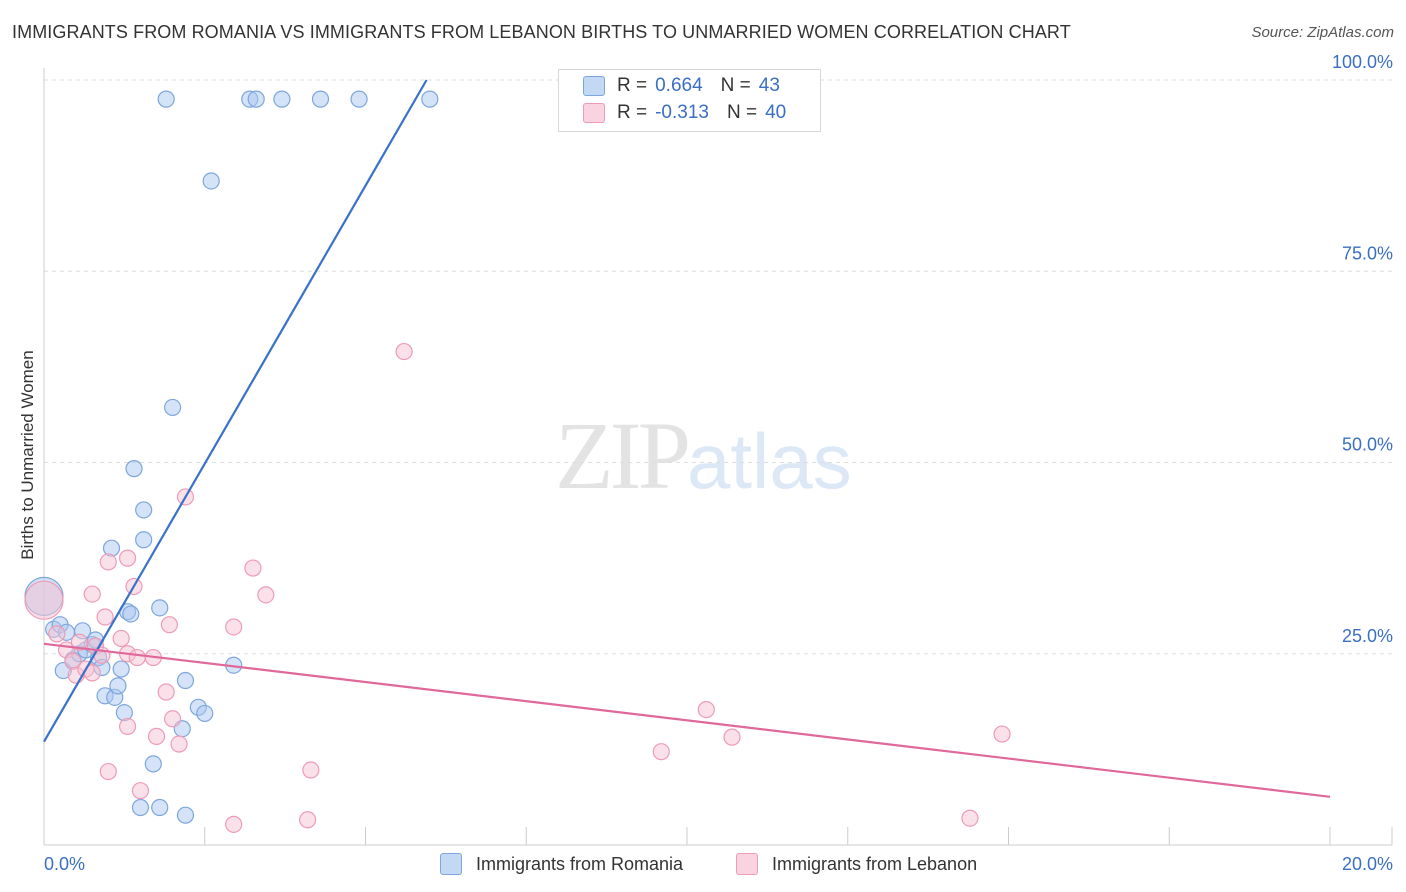 The image size is (1406, 892). I want to click on legend-swatch-lebanon, so click(594, 113).